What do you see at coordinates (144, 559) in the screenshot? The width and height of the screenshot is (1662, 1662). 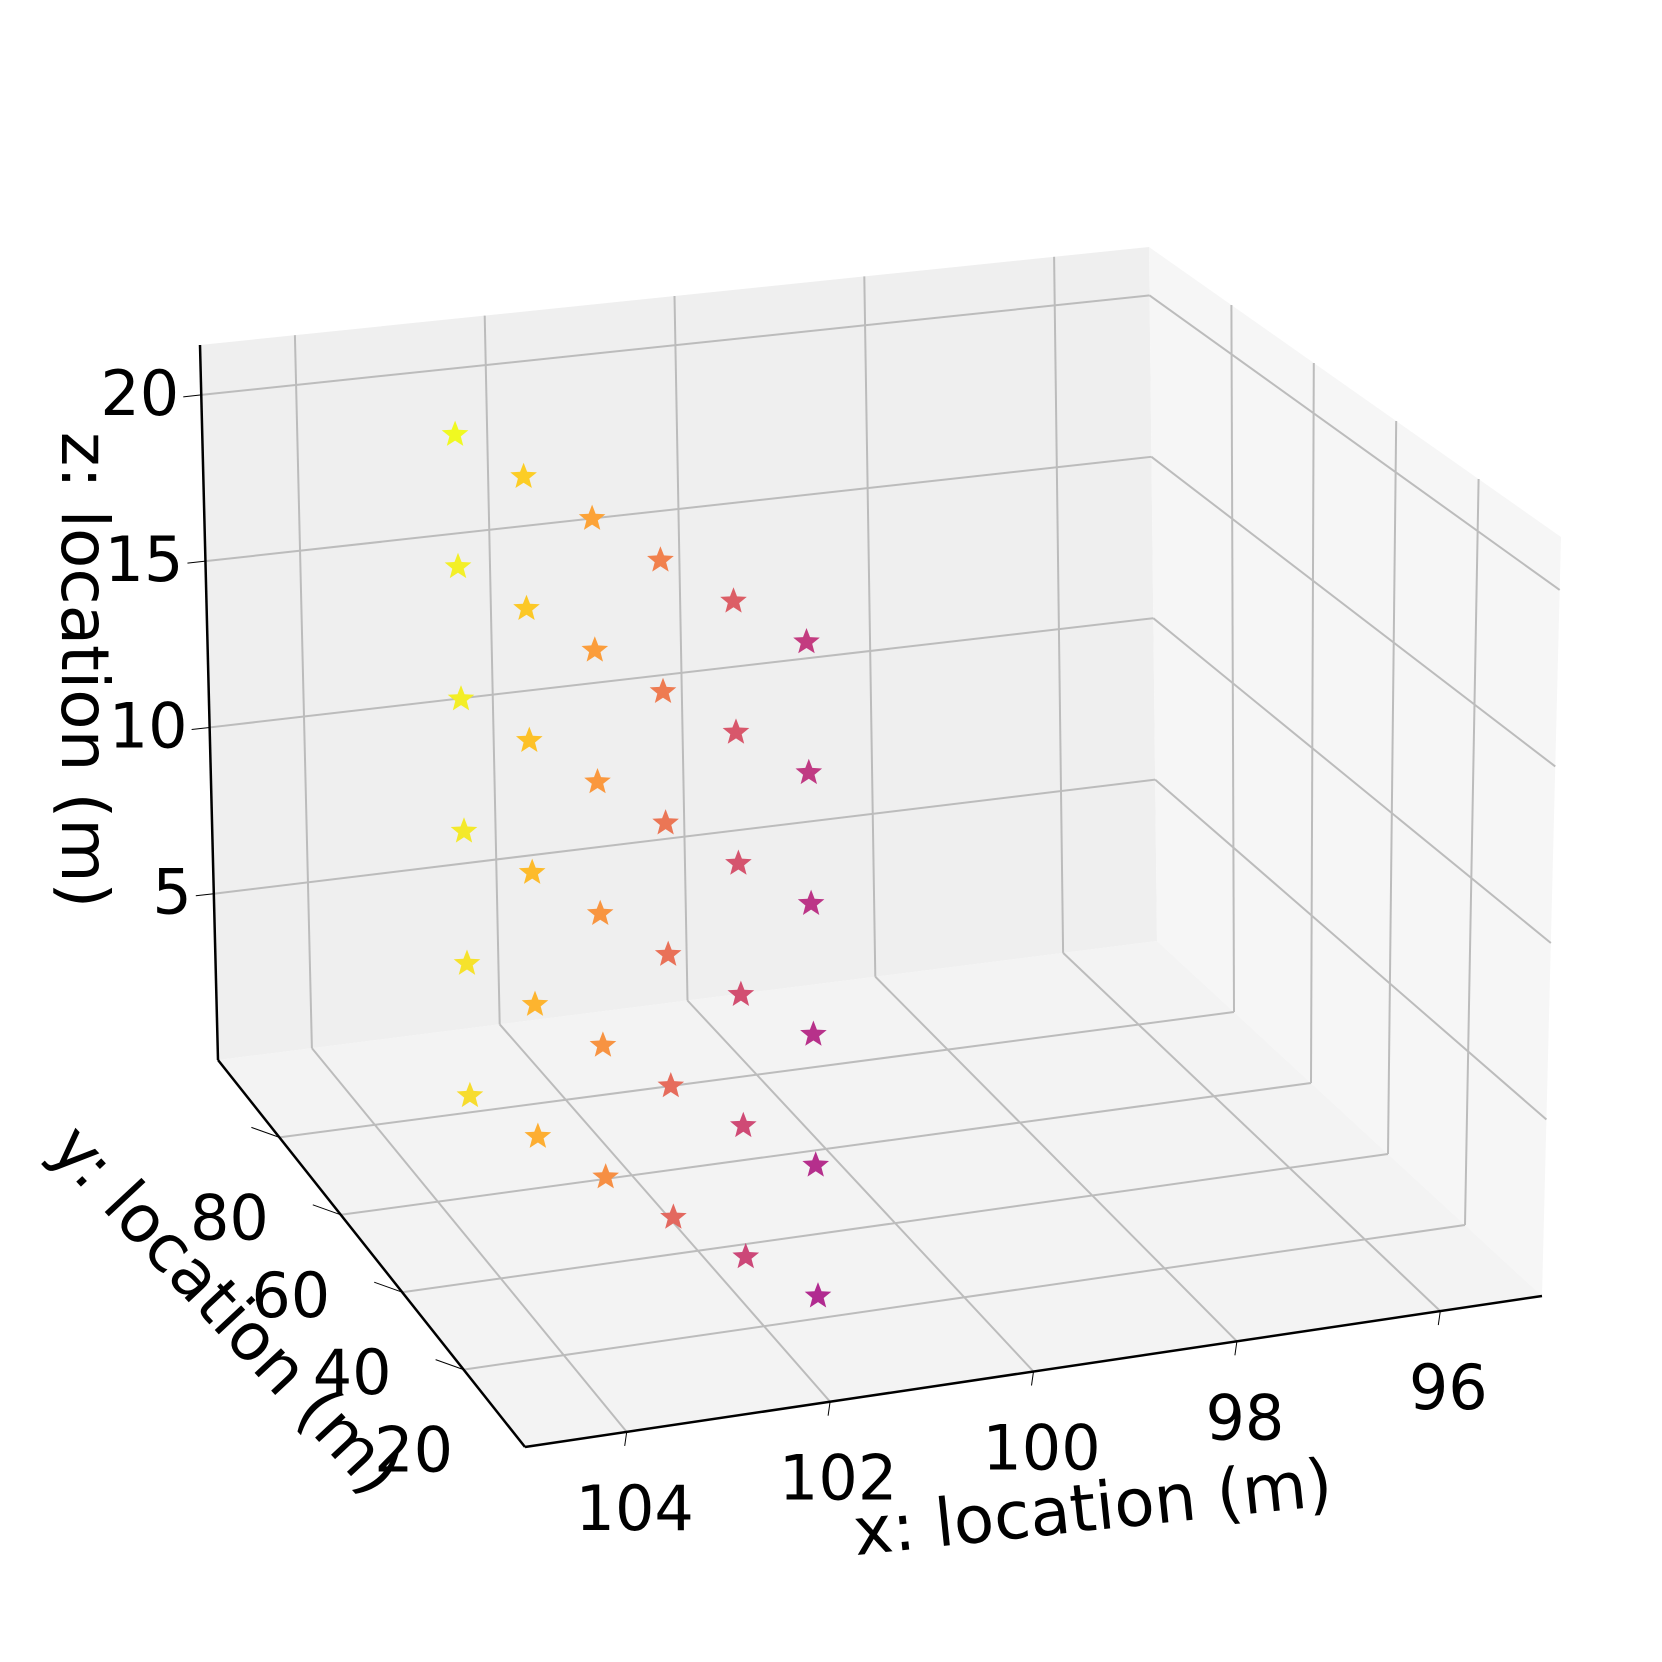 I see `z-tick-label: 15` at bounding box center [144, 559].